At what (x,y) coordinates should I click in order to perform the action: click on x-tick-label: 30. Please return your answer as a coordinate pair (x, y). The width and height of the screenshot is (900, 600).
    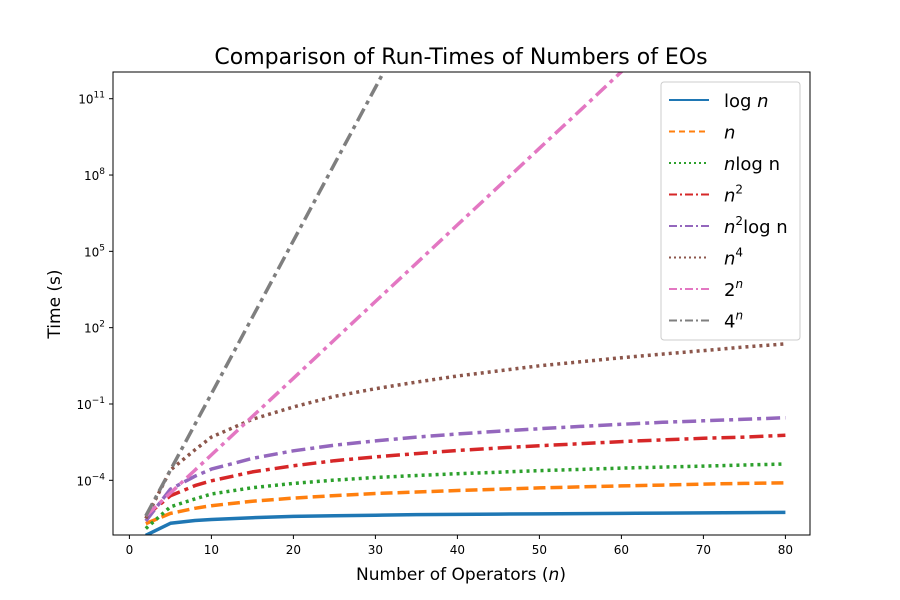
    Looking at the image, I should click on (375, 550).